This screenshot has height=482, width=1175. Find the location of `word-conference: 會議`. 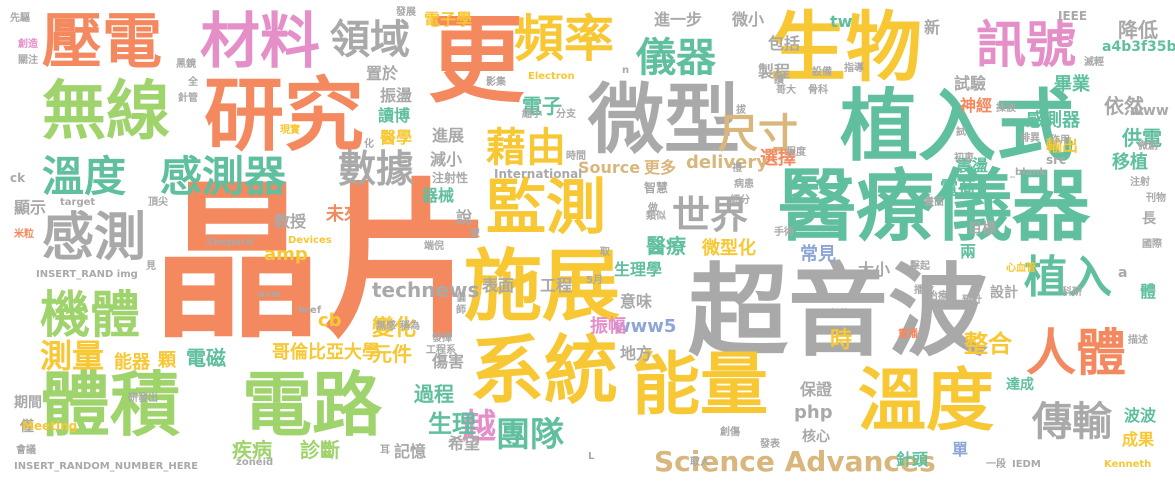

word-conference: 會議 is located at coordinates (26, 450).